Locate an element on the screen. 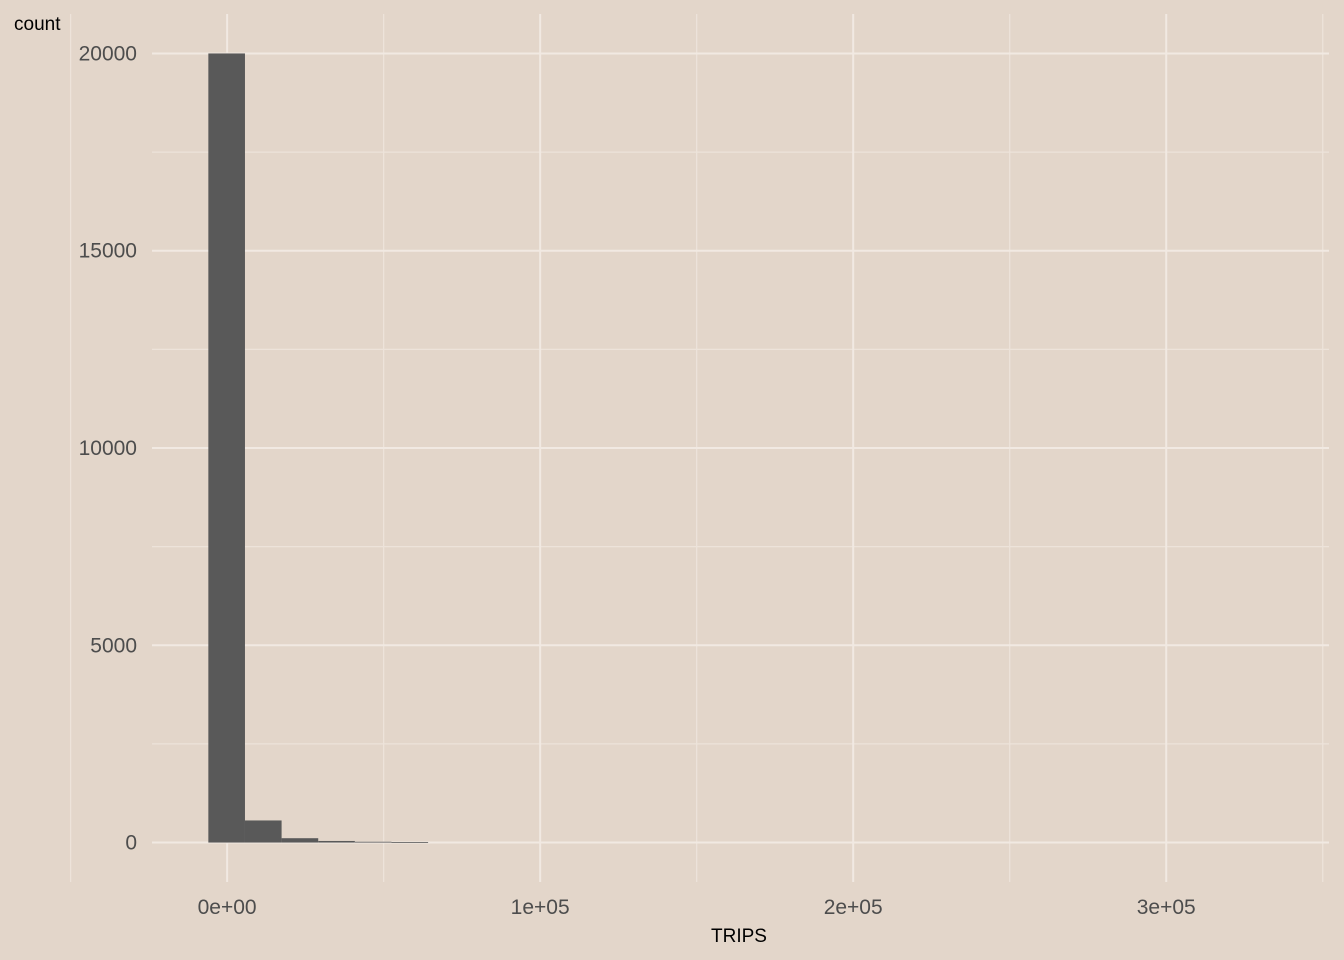 Image resolution: width=1344 pixels, height=960 pixels. x-tick-label-3: 3e+05 is located at coordinates (1166, 907).